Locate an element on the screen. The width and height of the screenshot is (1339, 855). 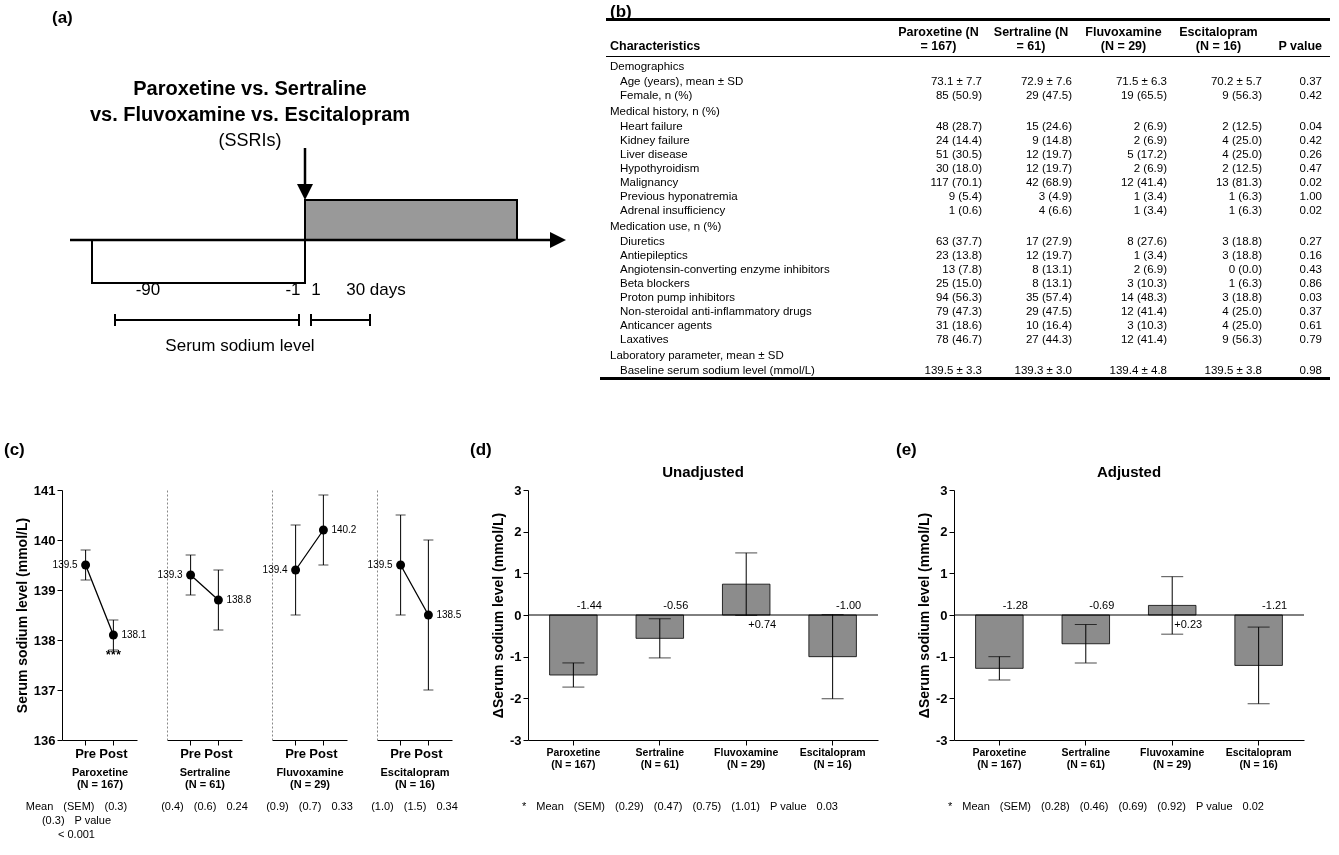
text: 4 (6.6) is located at coordinates (1055, 210).